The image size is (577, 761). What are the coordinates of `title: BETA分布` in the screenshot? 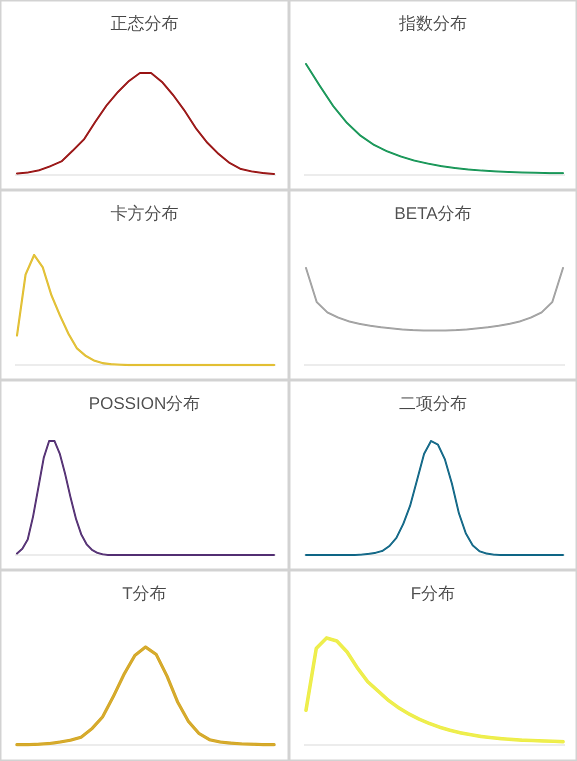 It's located at (433, 213).